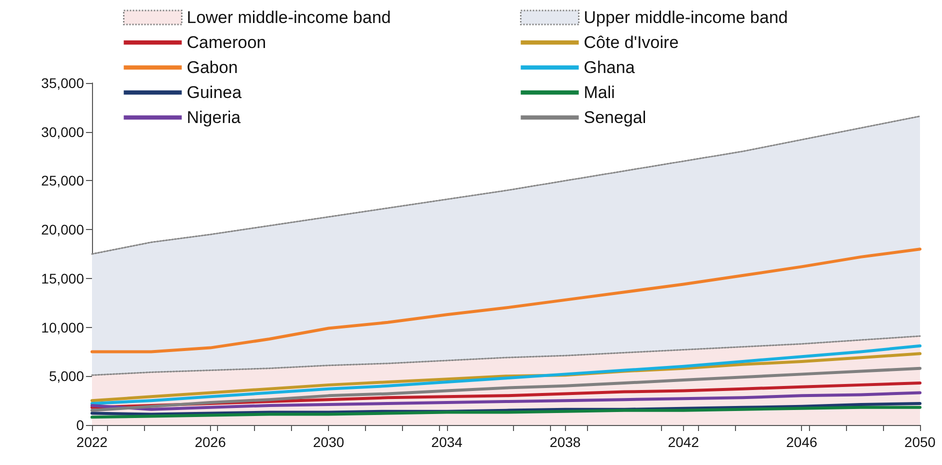 The width and height of the screenshot is (942, 465). What do you see at coordinates (288, 17) in the screenshot?
I see `legend-label: Lower middle-income band` at bounding box center [288, 17].